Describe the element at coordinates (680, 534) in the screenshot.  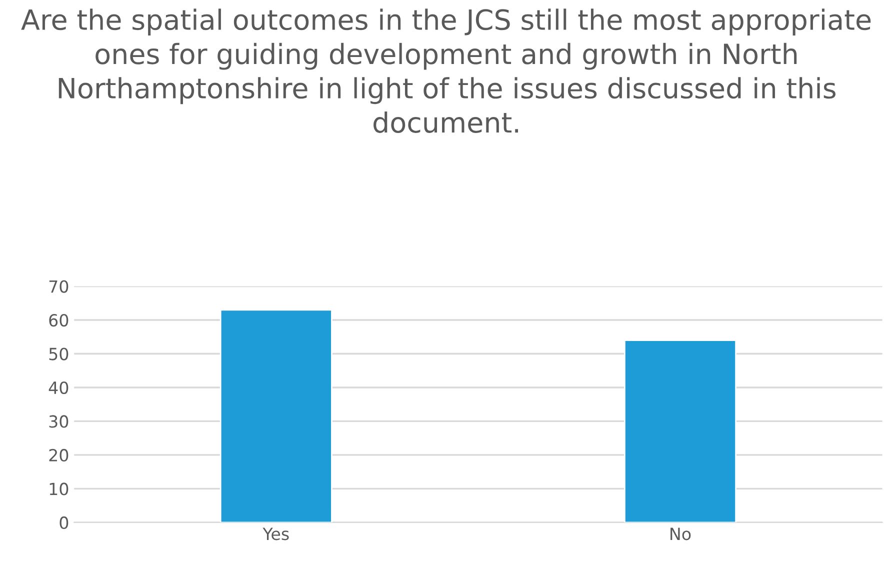
I see `x-tick-label: No` at that location.